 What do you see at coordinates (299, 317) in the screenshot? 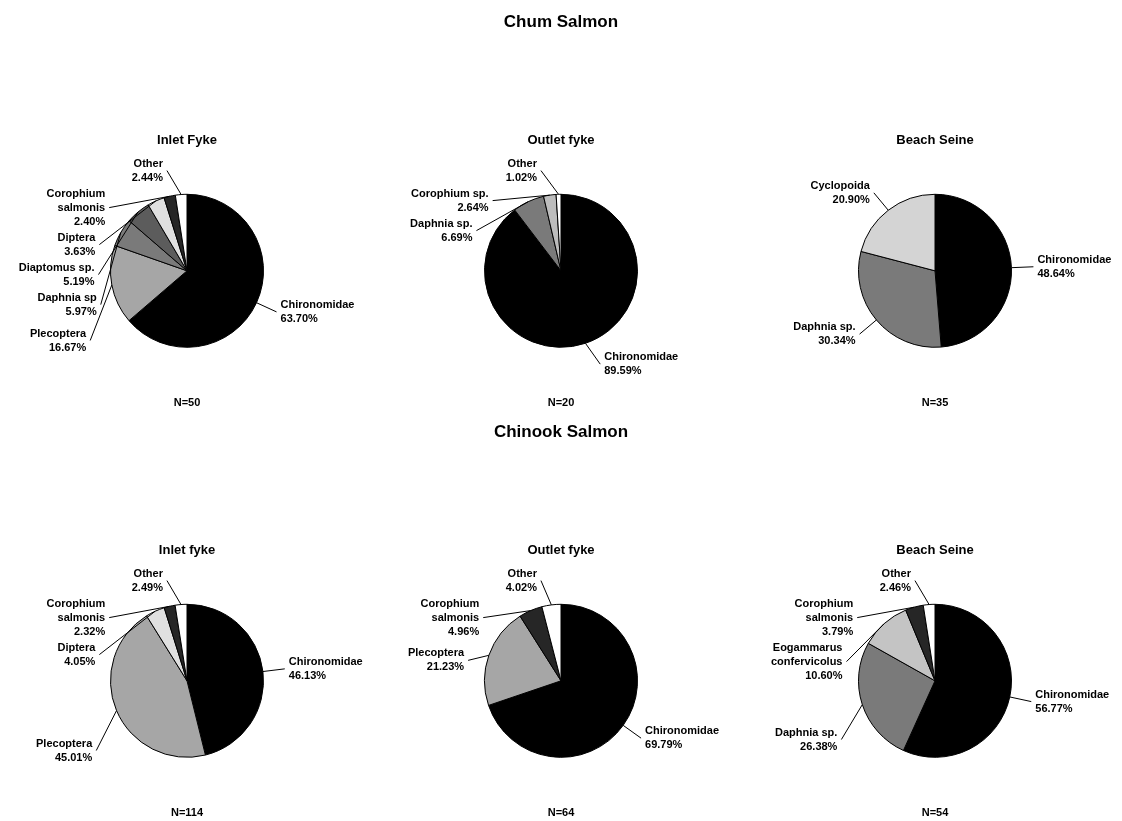
I see `data-label: 63.70%` at bounding box center [299, 317].